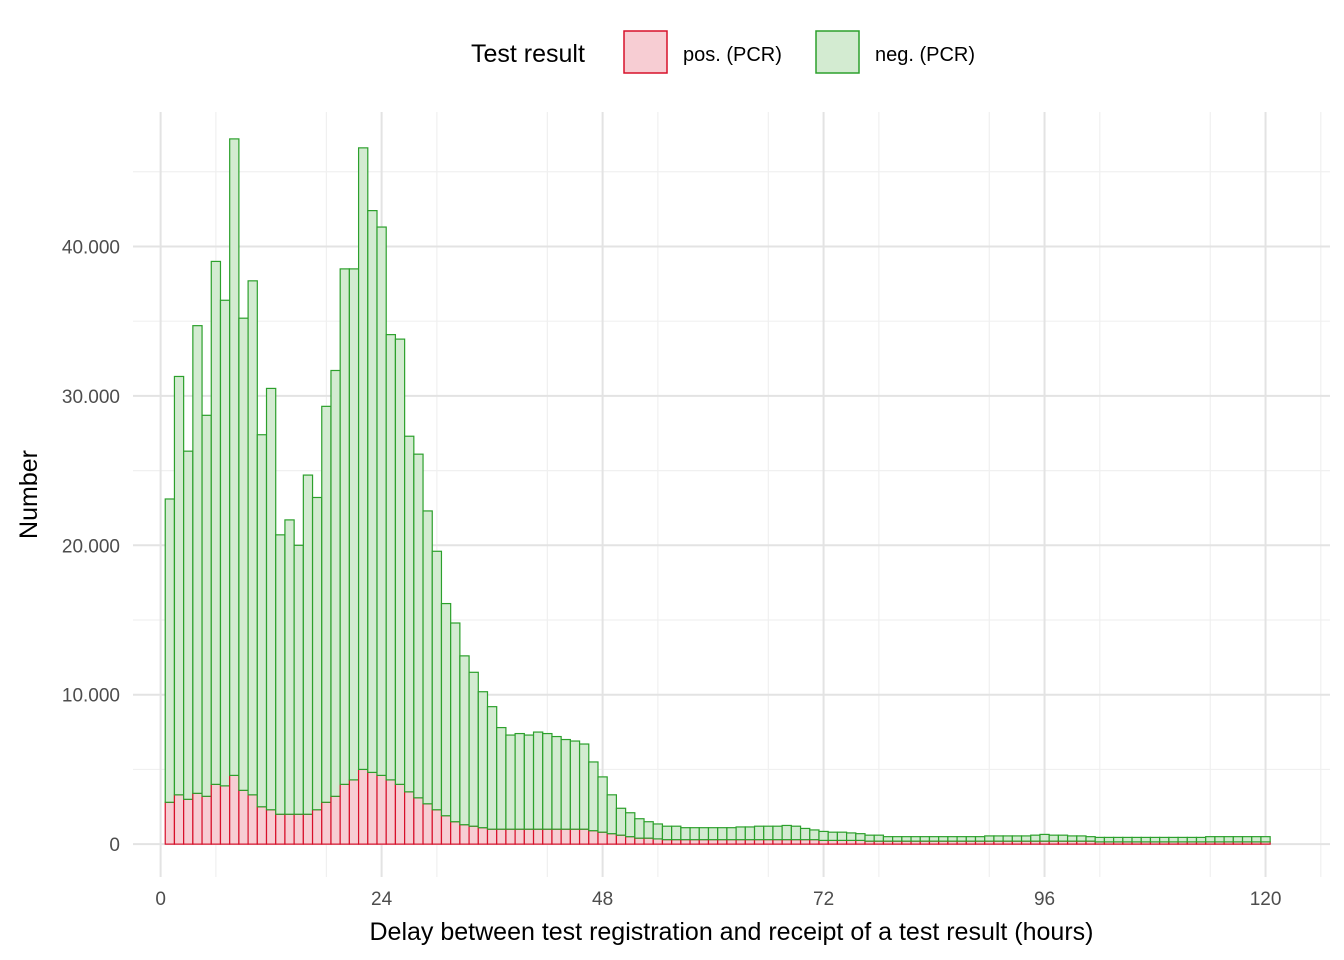 This screenshot has height=960, width=1344. Describe the element at coordinates (602, 899) in the screenshot. I see `x-tick-label: 48` at that location.